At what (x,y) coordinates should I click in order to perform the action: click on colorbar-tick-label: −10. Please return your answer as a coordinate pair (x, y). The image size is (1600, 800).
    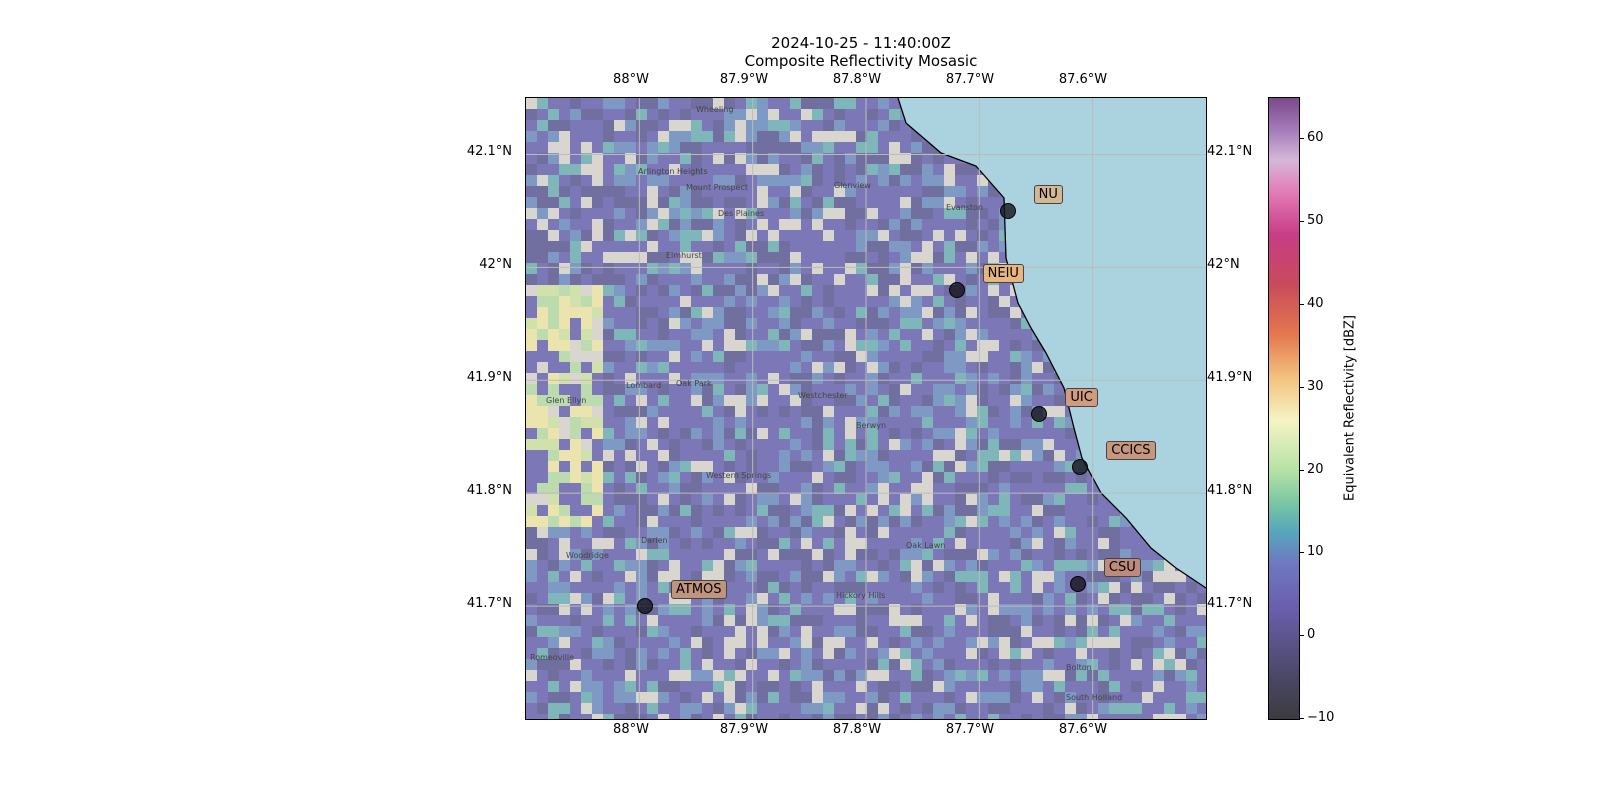
    Looking at the image, I should click on (1321, 717).